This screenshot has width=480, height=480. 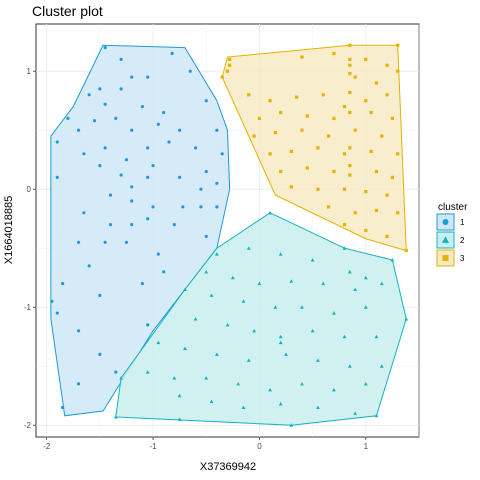 I want to click on y-tick-label: -1, so click(x=28, y=307).